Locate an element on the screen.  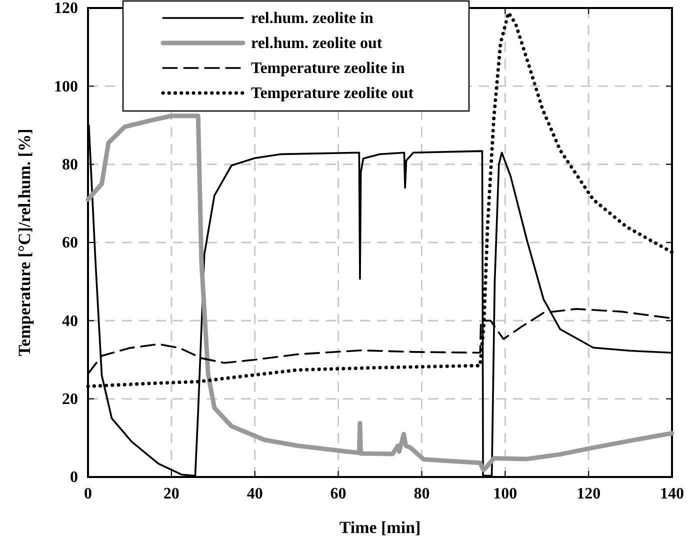
y-tick-label: 60 is located at coordinates (70, 243).